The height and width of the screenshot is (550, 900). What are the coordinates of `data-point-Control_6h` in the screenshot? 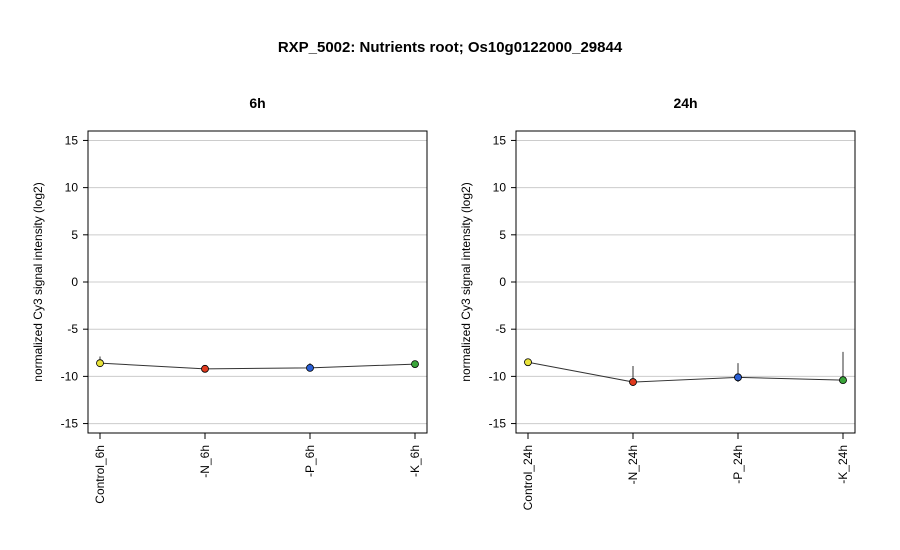 It's located at (100, 363).